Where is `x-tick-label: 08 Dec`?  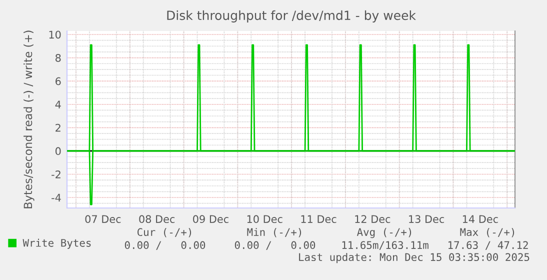
x-tick-label: 08 Dec is located at coordinates (157, 219).